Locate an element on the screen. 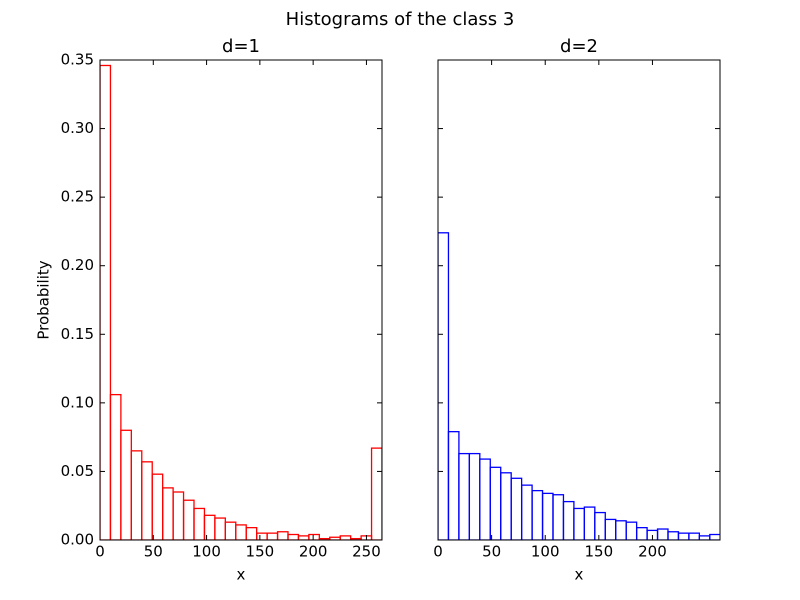  x-tick-label: 250 is located at coordinates (366, 552).